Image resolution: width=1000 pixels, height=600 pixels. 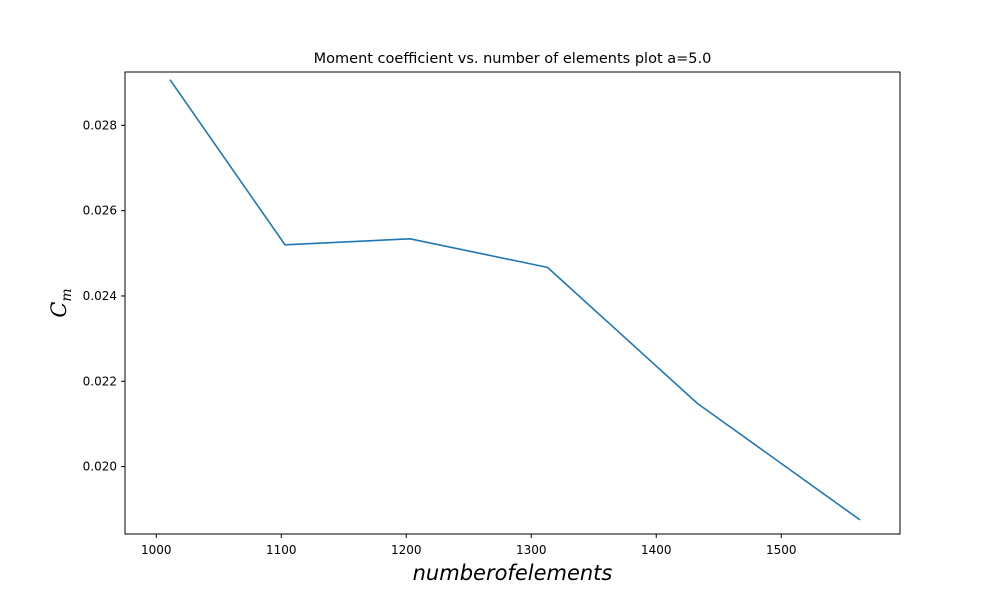 I want to click on x-tick-label: 1400, so click(x=656, y=550).